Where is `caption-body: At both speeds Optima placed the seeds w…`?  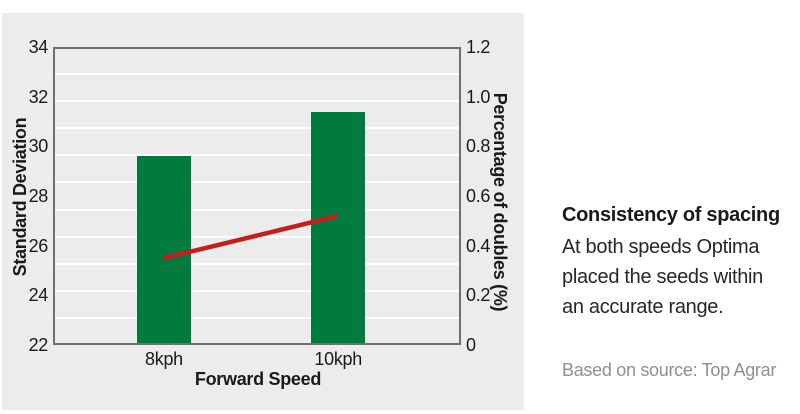 caption-body: At both speeds Optima placed the seeds w… is located at coordinates (662, 277).